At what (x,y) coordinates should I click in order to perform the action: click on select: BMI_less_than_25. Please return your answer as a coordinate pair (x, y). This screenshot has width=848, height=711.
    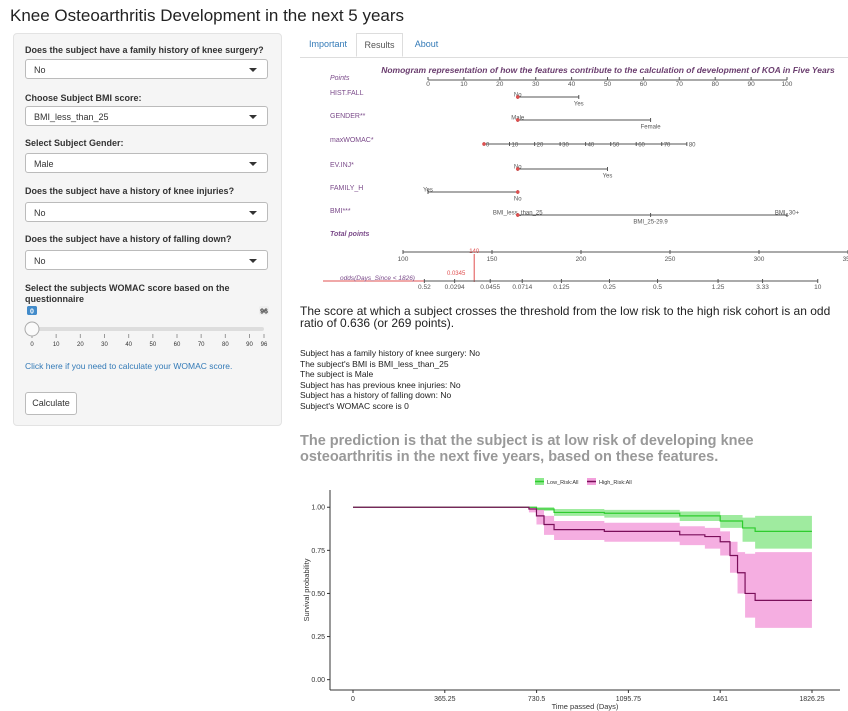
    Looking at the image, I should click on (146, 116).